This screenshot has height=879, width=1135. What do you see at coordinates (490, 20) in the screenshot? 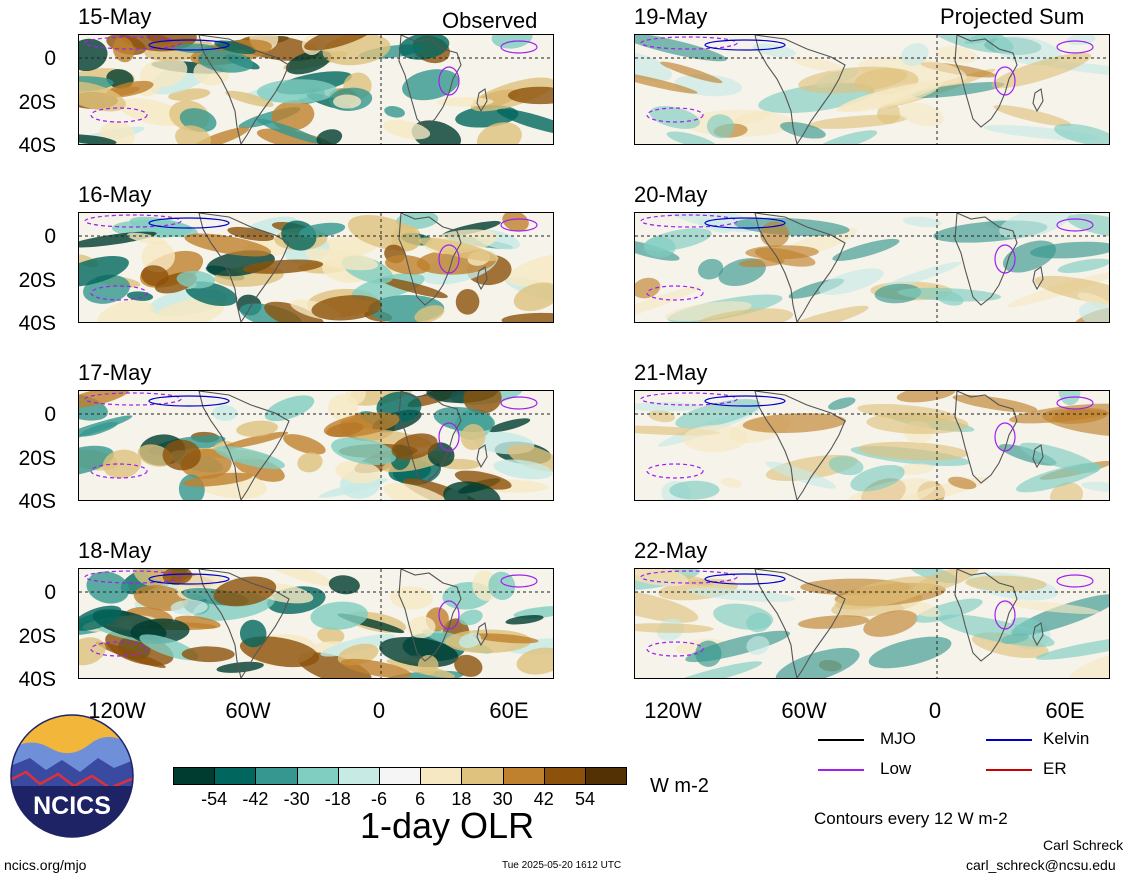
I see `panel-header-observed: Observed` at bounding box center [490, 20].